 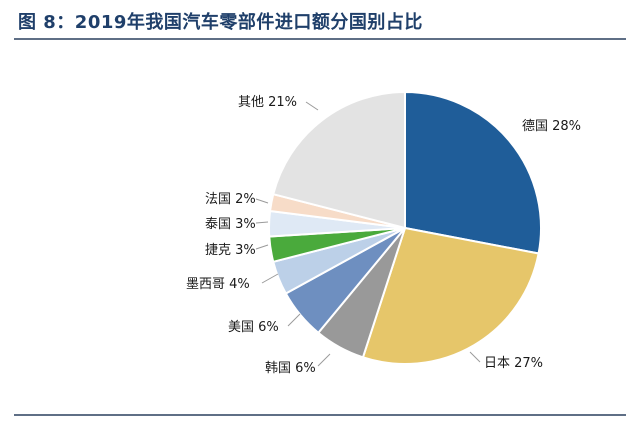 I want to click on chart-title: 图 8：2019年我国汽车零部件进口额分国别占比, so click(x=220, y=22).